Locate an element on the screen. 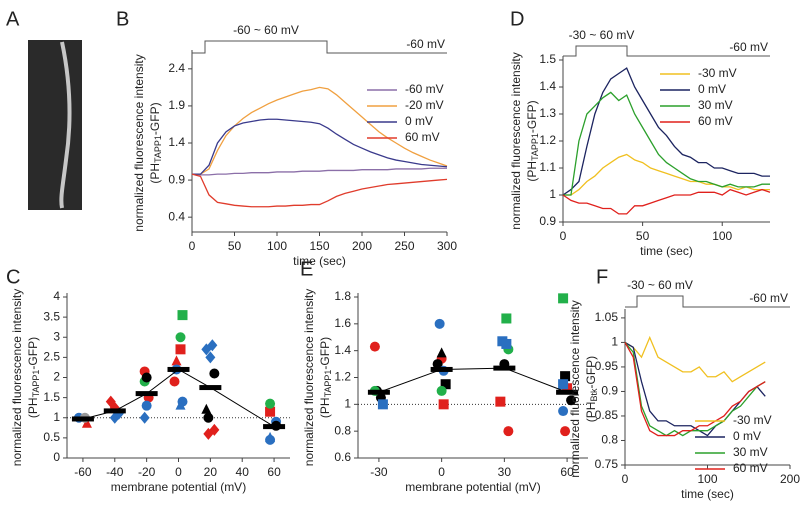 The image size is (810, 520). legend-label: -60 mV is located at coordinates (424, 89).